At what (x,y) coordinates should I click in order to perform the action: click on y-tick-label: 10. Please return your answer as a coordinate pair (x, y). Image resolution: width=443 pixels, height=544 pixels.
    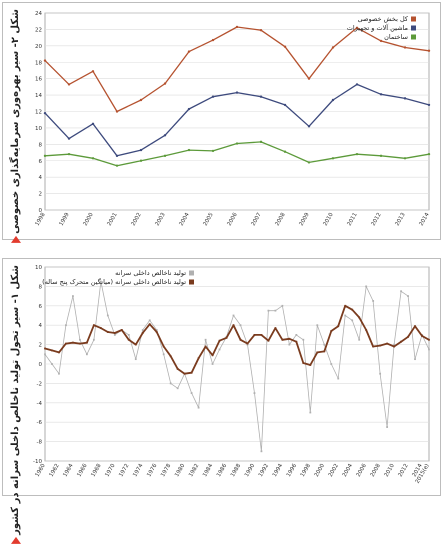
    Looking at the image, I should click on (38, 268).